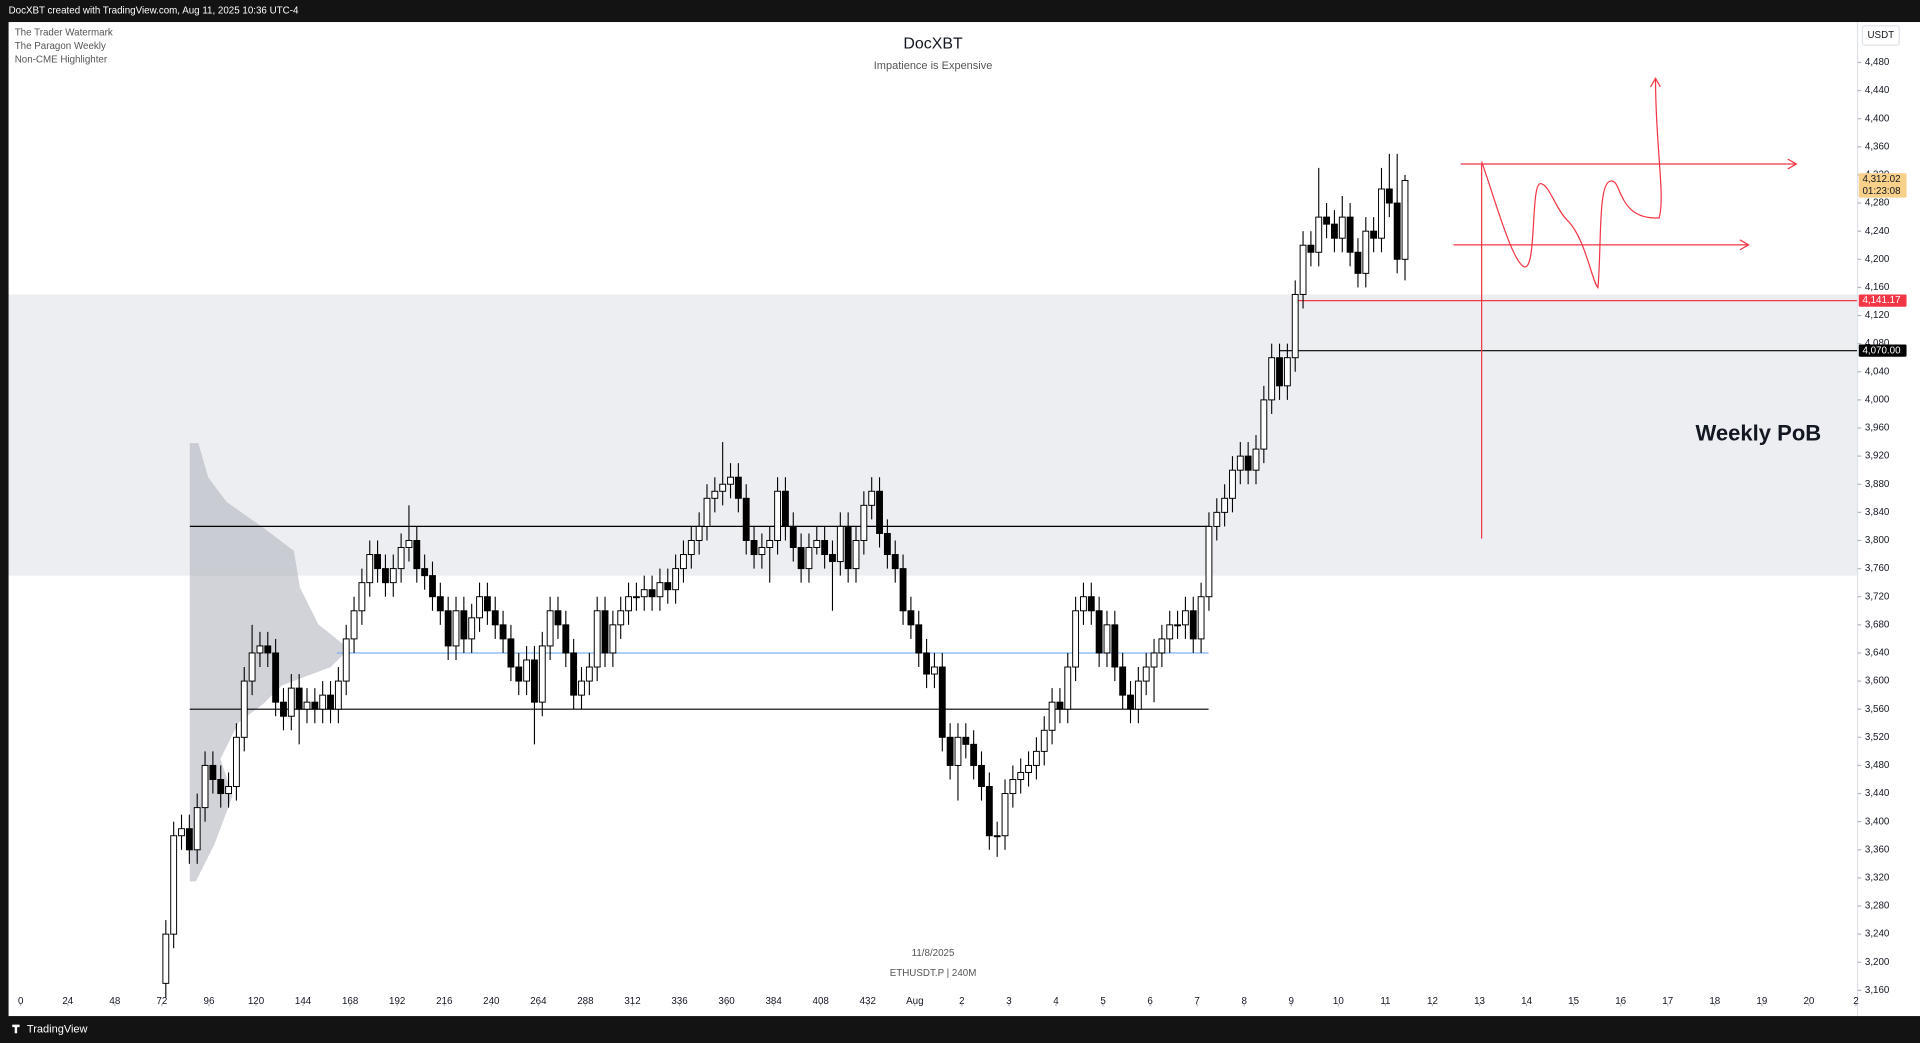  Describe the element at coordinates (1877, 62) in the screenshot. I see `y-tick-label: 4,480` at that location.